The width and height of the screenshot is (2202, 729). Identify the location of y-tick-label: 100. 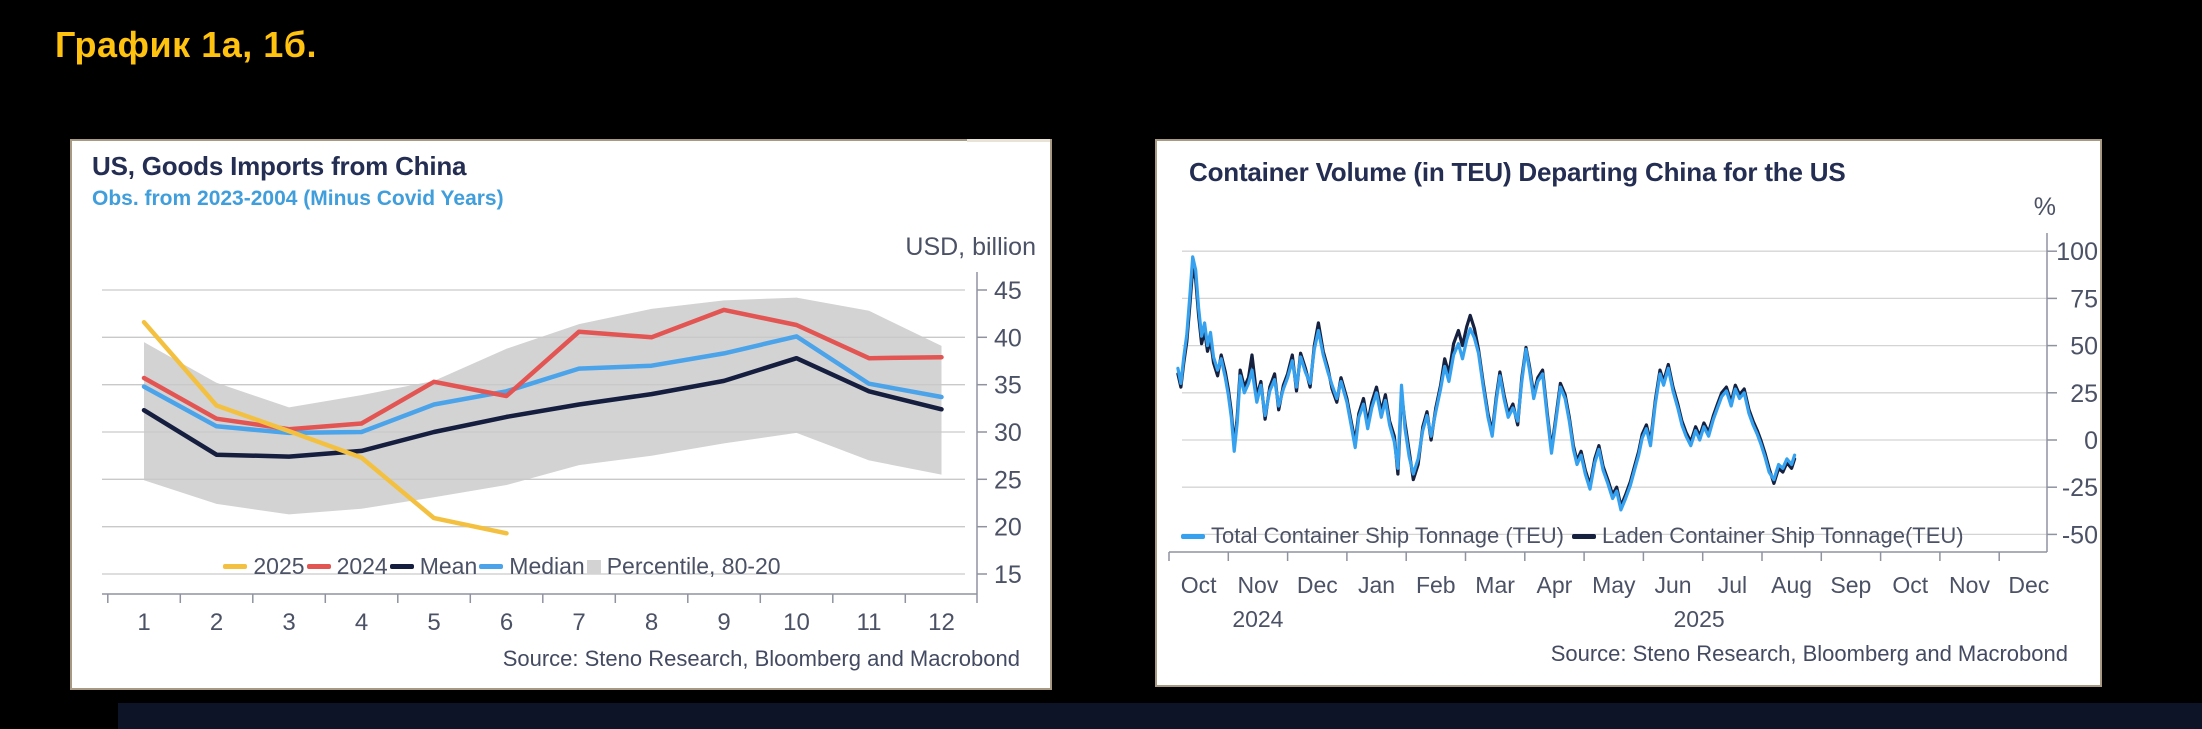
(2077, 252).